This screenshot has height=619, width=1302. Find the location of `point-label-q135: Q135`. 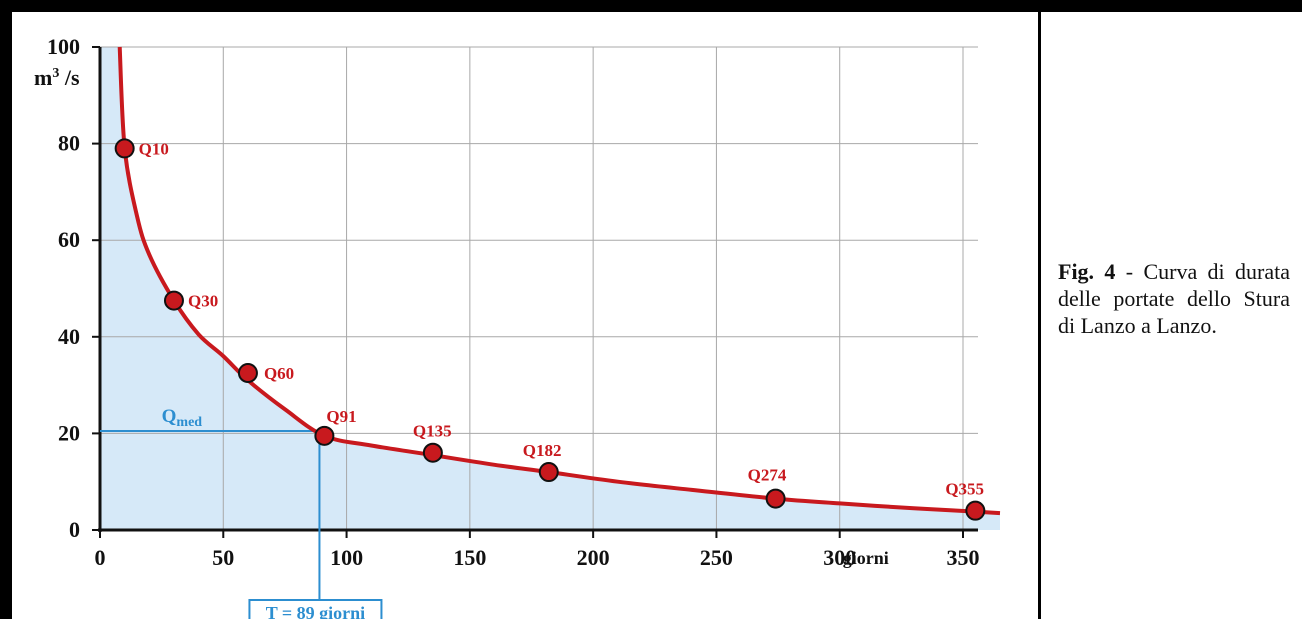

point-label-q135: Q135 is located at coordinates (432, 431).